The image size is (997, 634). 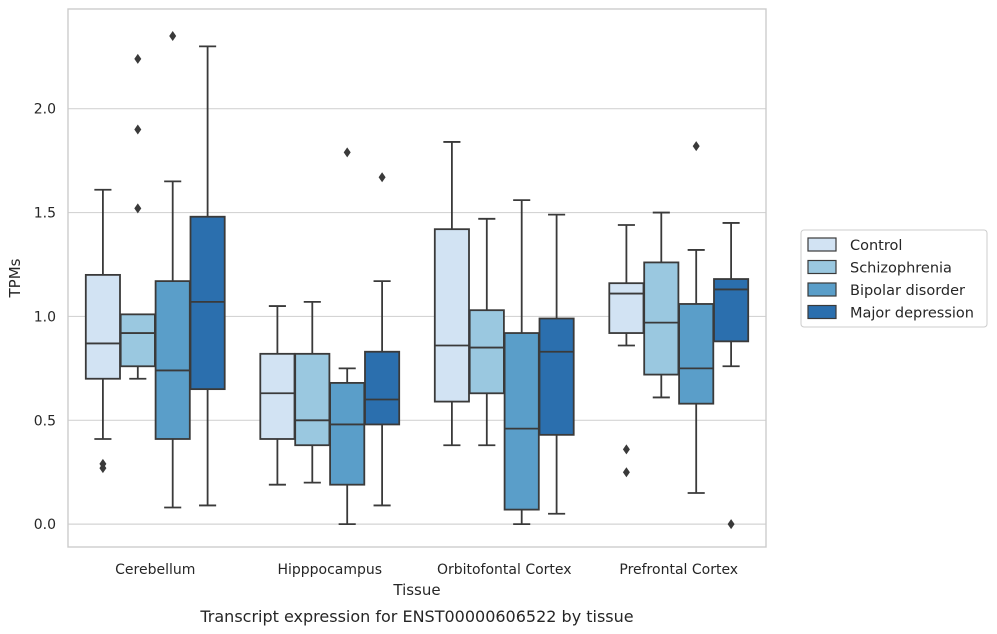 I want to click on legend-item: Control, so click(x=854, y=245).